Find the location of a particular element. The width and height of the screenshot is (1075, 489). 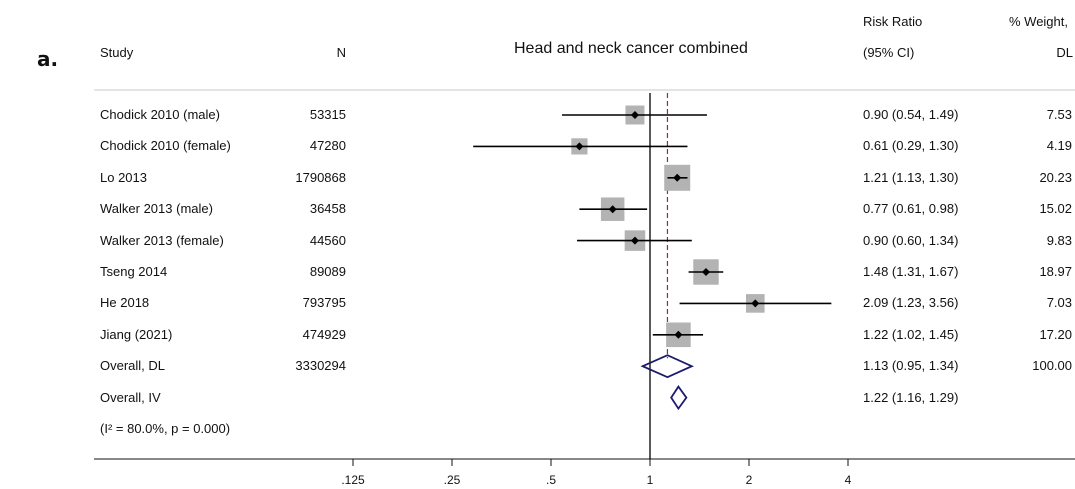

weight-value: 20.23 is located at coordinates (1055, 177).